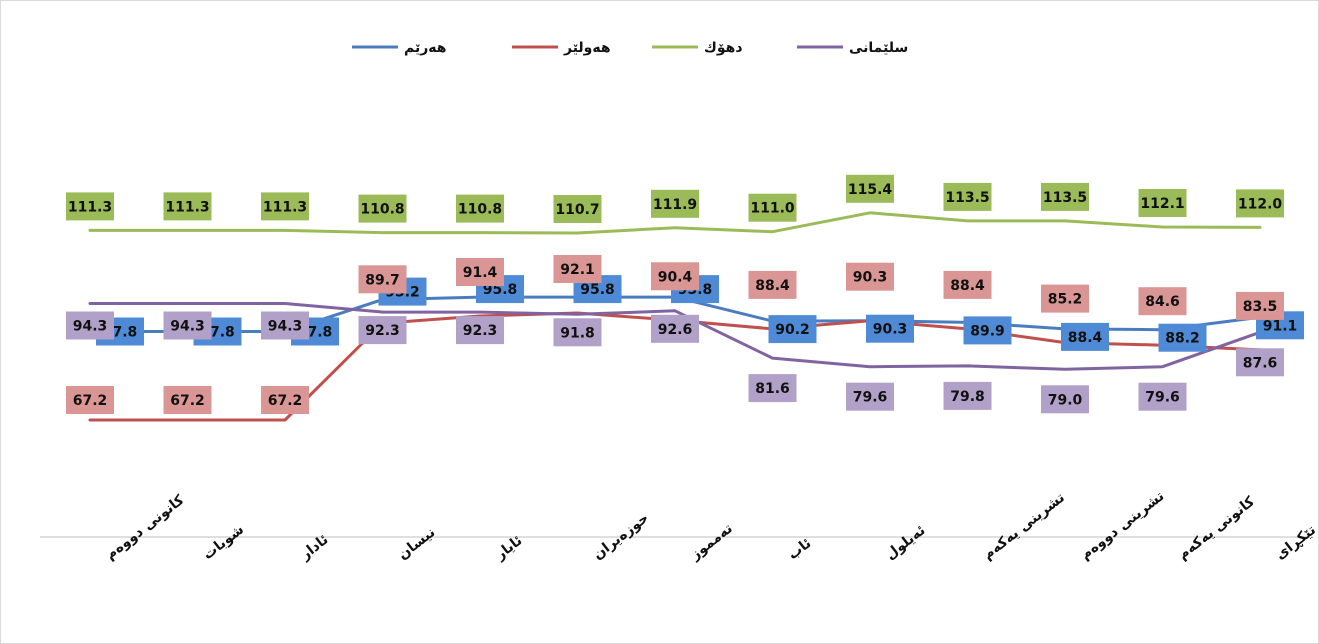  I want to click on x-tick-label: شوبات, so click(223, 543).